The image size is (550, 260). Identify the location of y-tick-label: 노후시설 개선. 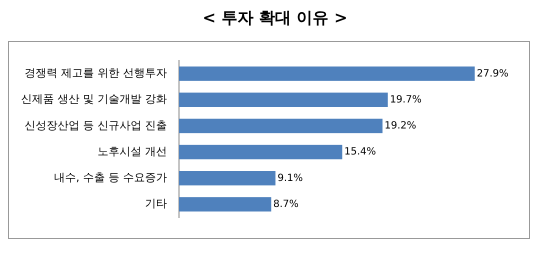
(132, 151).